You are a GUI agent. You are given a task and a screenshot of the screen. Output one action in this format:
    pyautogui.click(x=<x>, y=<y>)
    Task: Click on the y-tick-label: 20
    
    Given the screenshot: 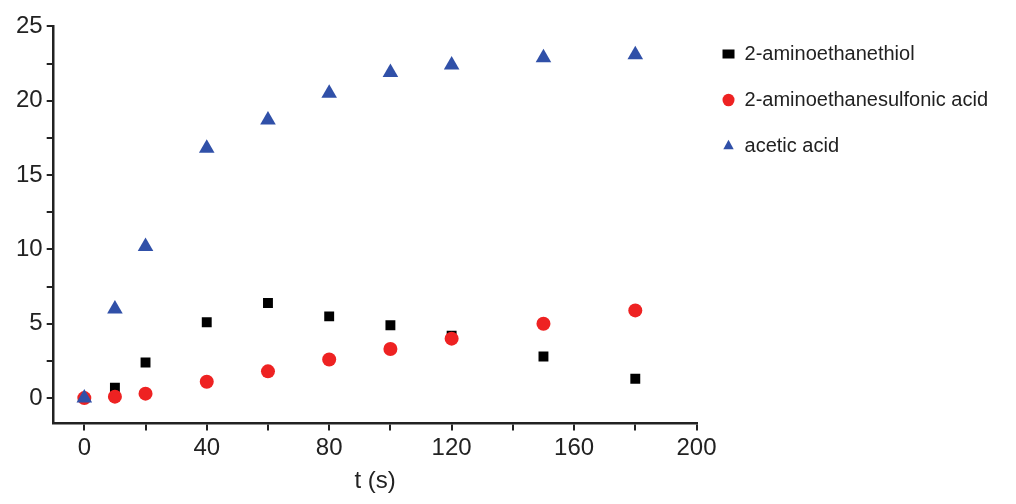 What is the action you would take?
    pyautogui.click(x=29, y=99)
    